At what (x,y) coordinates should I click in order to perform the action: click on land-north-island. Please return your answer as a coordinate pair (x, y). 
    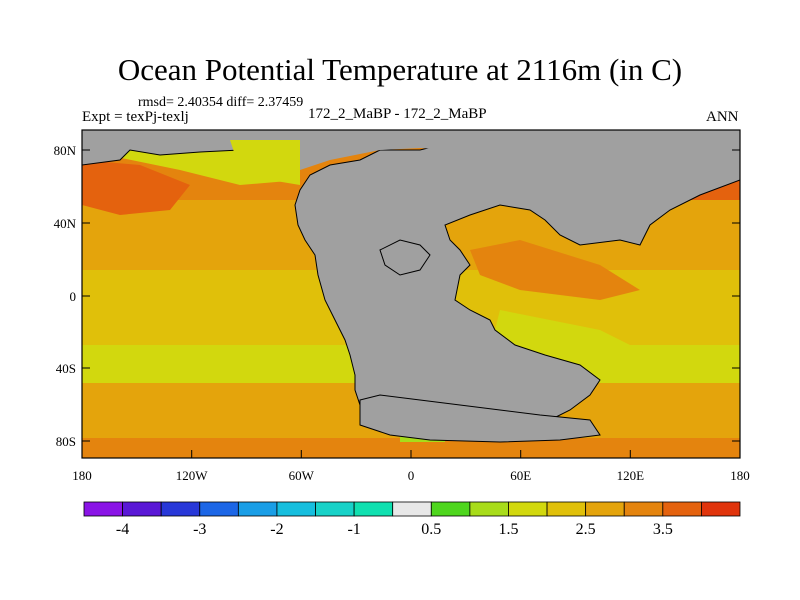
    Looking at the image, I should click on (405, 257).